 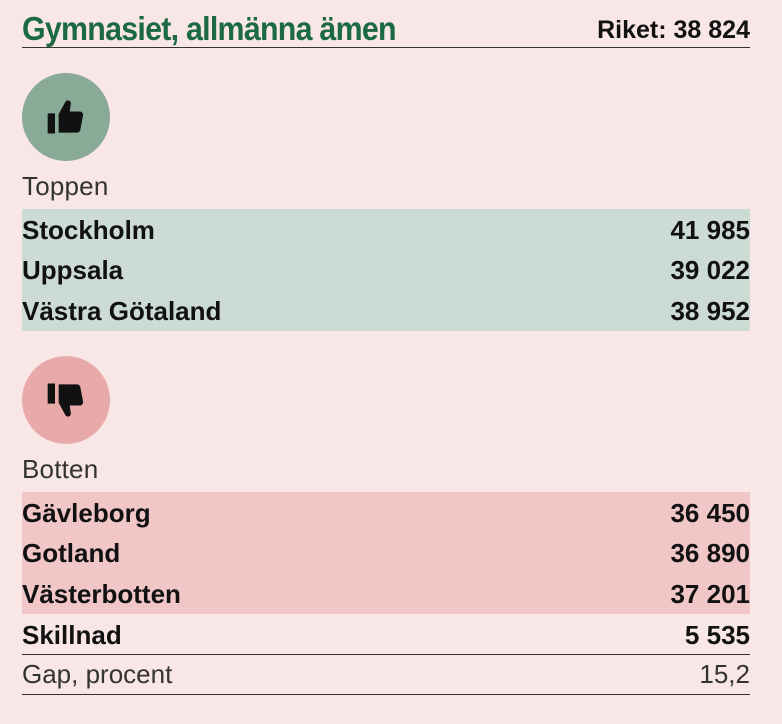 What do you see at coordinates (386, 634) in the screenshot?
I see `difference-row: Skillnad 5 535` at bounding box center [386, 634].